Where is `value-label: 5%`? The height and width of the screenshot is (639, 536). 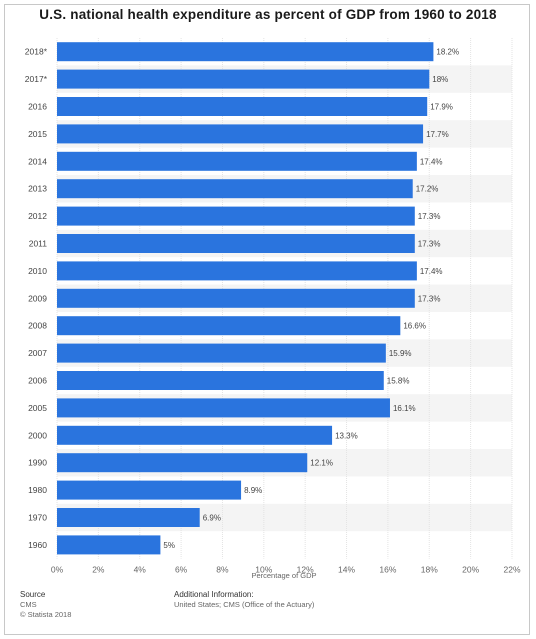
value-label: 5% is located at coordinates (169, 545).